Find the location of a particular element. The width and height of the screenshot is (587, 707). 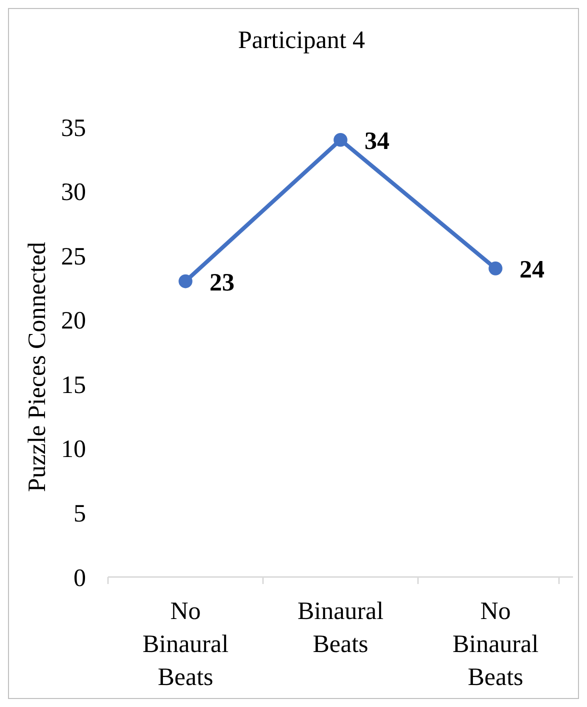

y-axis-title: Puzzle Pieces Connected is located at coordinates (37, 367).